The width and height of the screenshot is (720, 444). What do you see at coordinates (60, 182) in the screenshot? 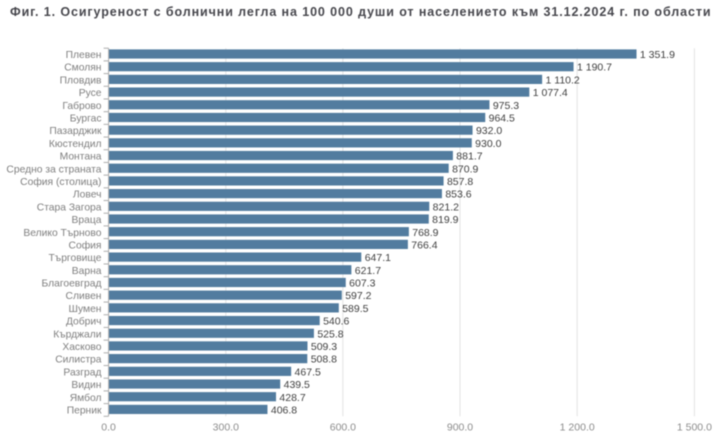
I see `svg-text: София (столица)` at bounding box center [60, 182].